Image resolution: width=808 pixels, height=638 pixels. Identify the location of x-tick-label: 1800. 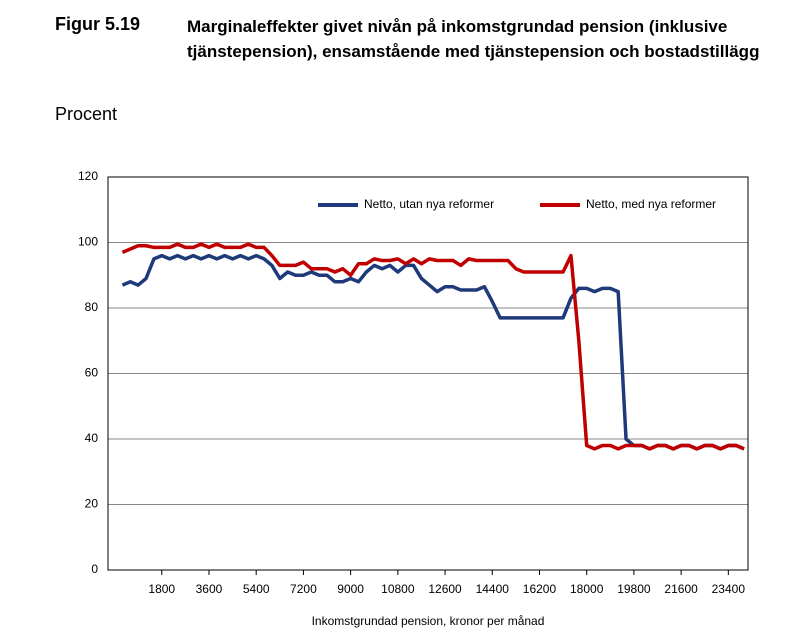
(161, 589).